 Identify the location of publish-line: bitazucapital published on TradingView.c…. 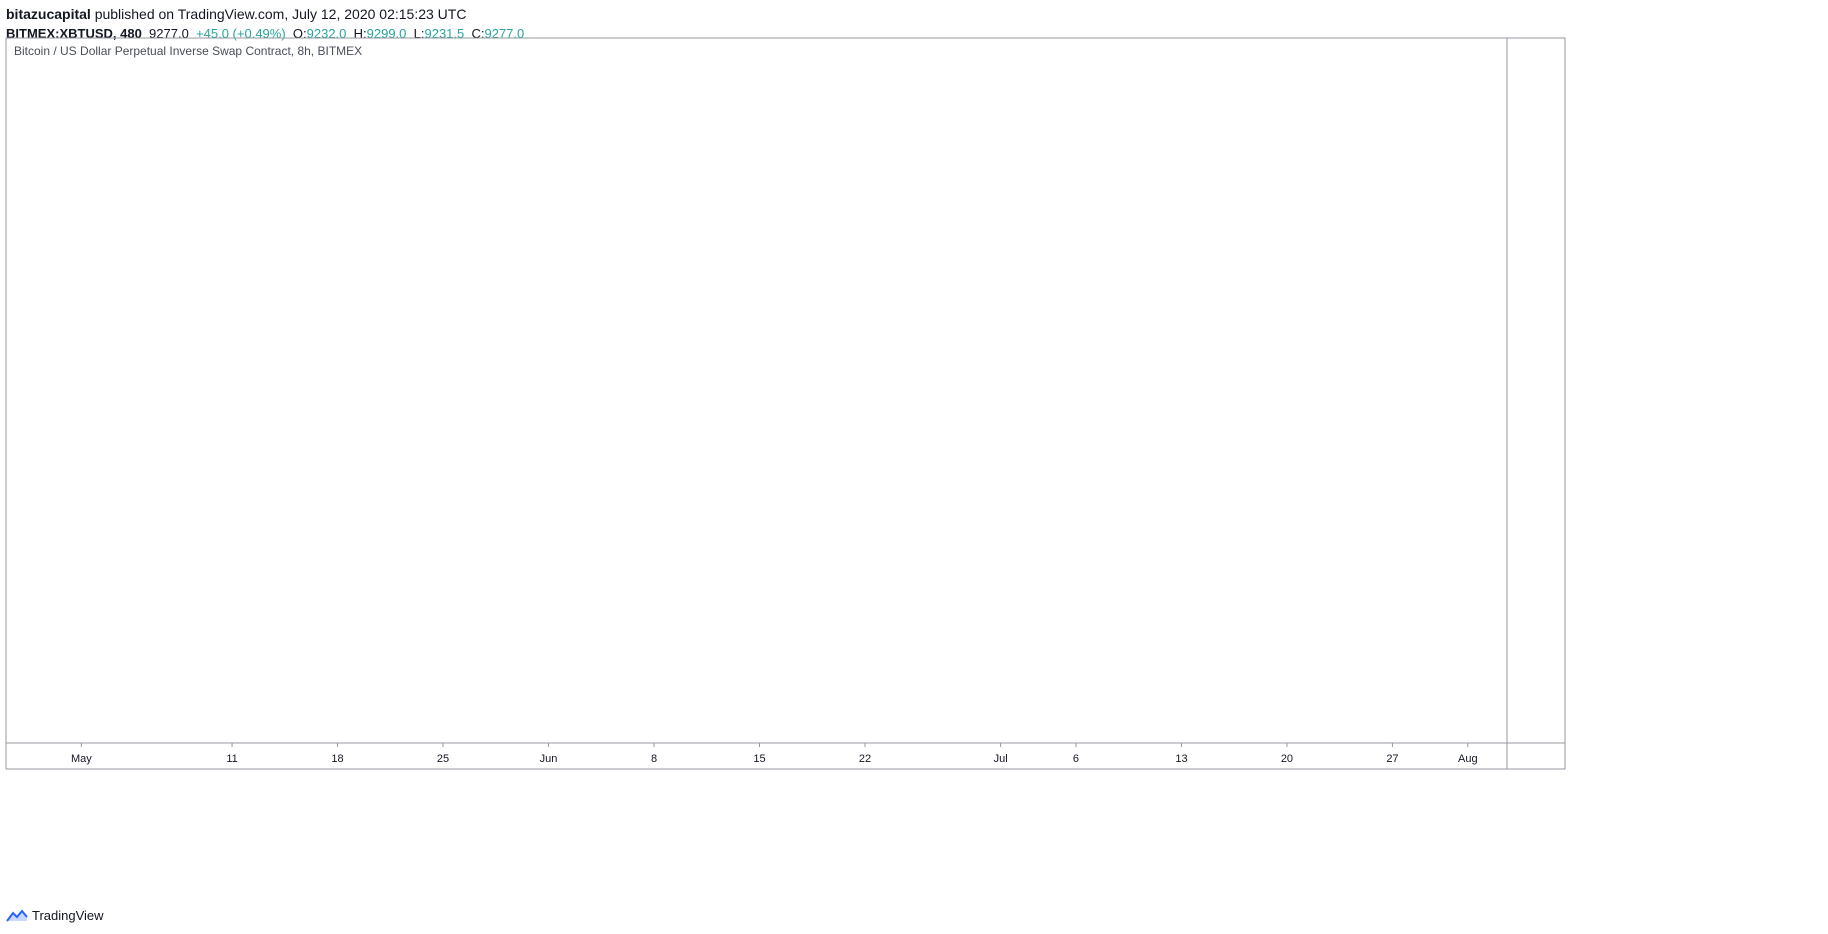
(265, 14).